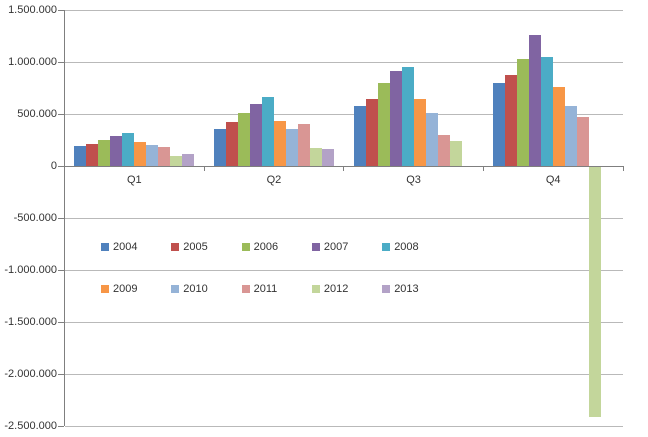 The image size is (648, 437). Describe the element at coordinates (219, 147) in the screenshot. I see `bar-2004-Q2` at that location.